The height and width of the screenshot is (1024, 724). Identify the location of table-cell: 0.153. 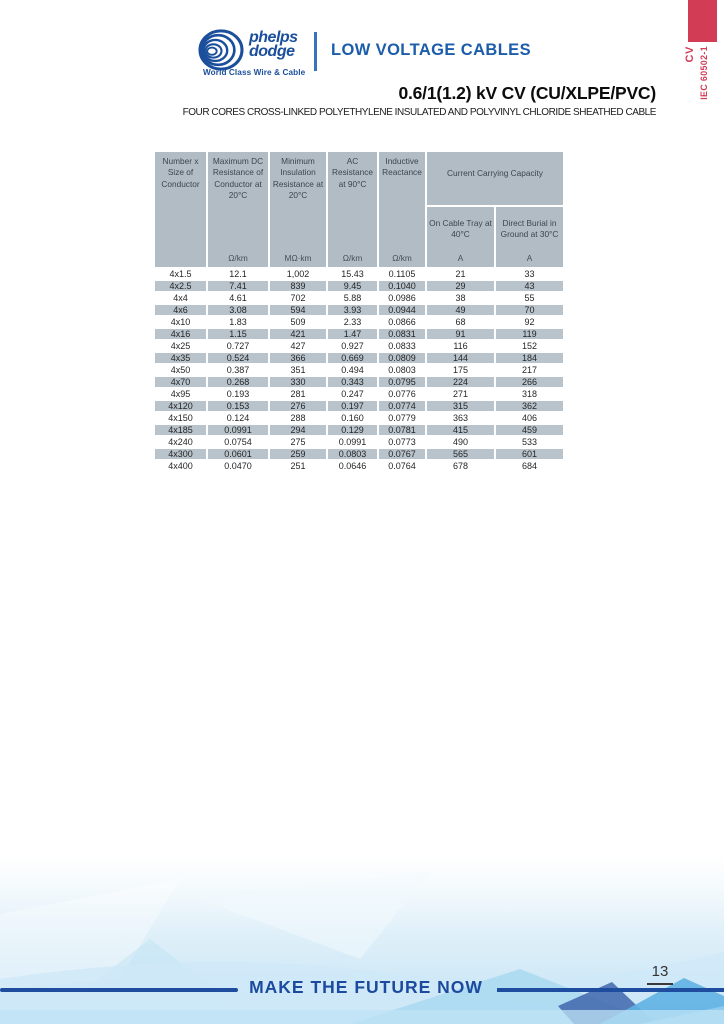
(238, 406).